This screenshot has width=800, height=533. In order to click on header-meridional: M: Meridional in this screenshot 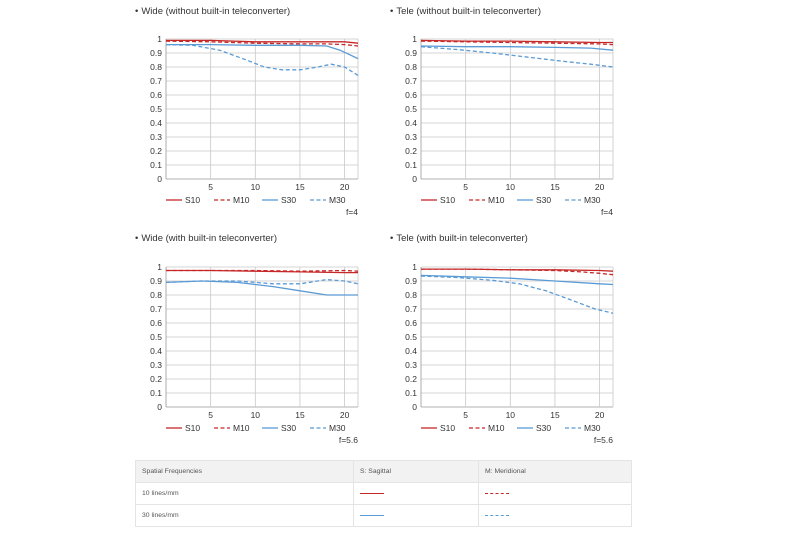, I will do `click(555, 471)`.